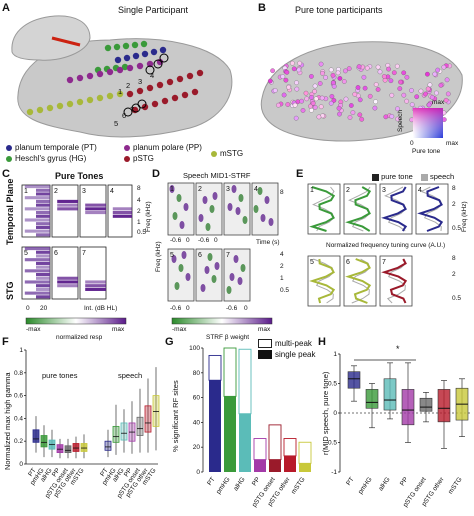 Image resolution: width=474 pixels, height=516 pixels. Describe the element at coordinates (384, 262) in the screenshot. I see `tuning-number: 7` at that location.